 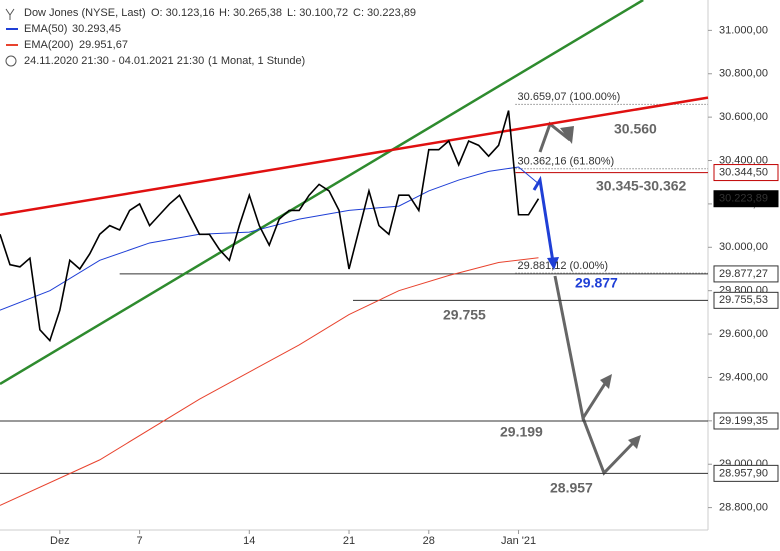 I want to click on y-tick-label: 29.400,00, so click(x=743, y=377).